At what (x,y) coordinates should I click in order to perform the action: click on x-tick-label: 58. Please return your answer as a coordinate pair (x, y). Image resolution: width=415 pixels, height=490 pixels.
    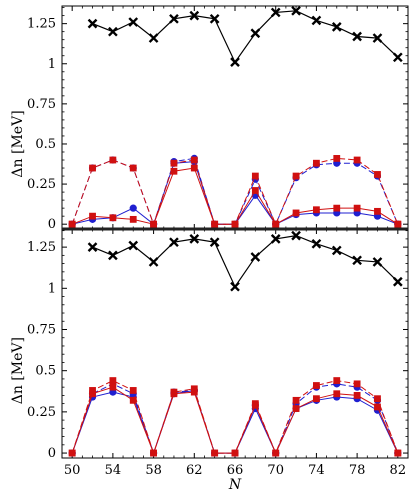
    Looking at the image, I should click on (153, 470).